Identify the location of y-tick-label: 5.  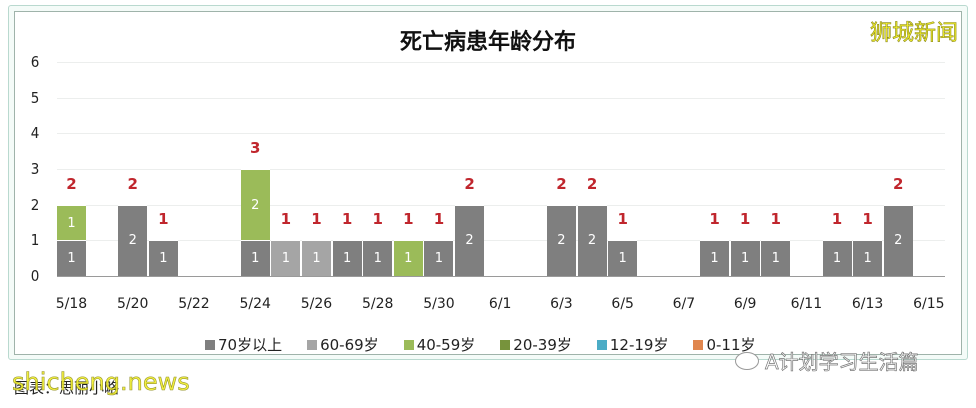
(35, 97).